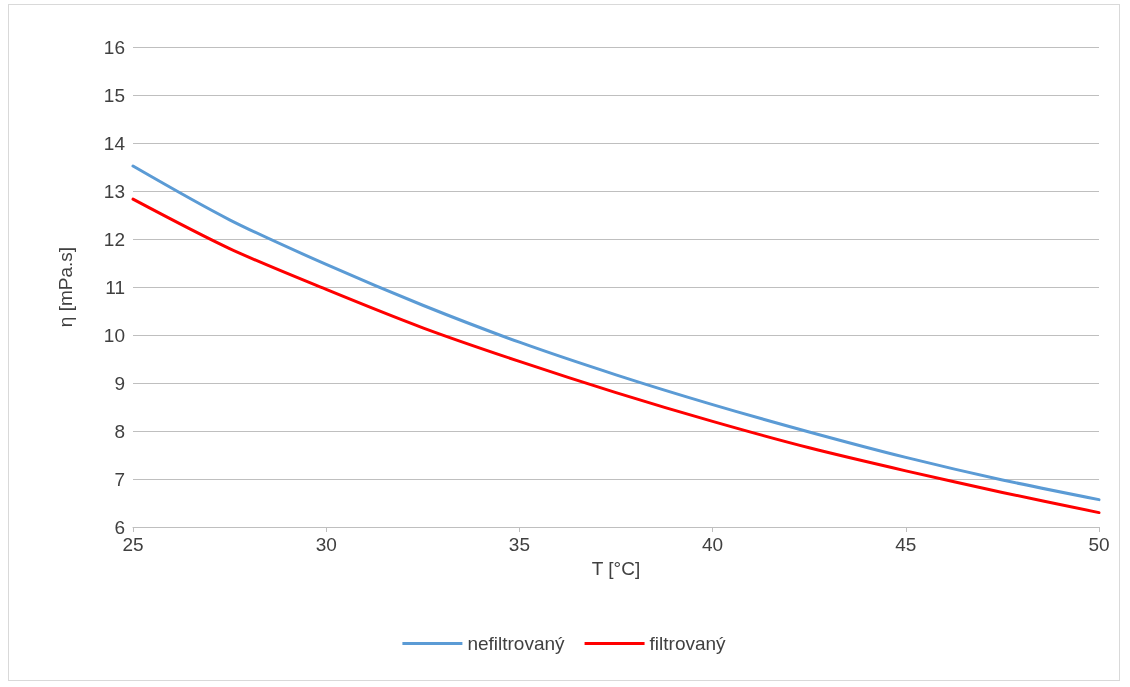  What do you see at coordinates (616, 568) in the screenshot?
I see `x-axis-title: T [°C]` at bounding box center [616, 568].